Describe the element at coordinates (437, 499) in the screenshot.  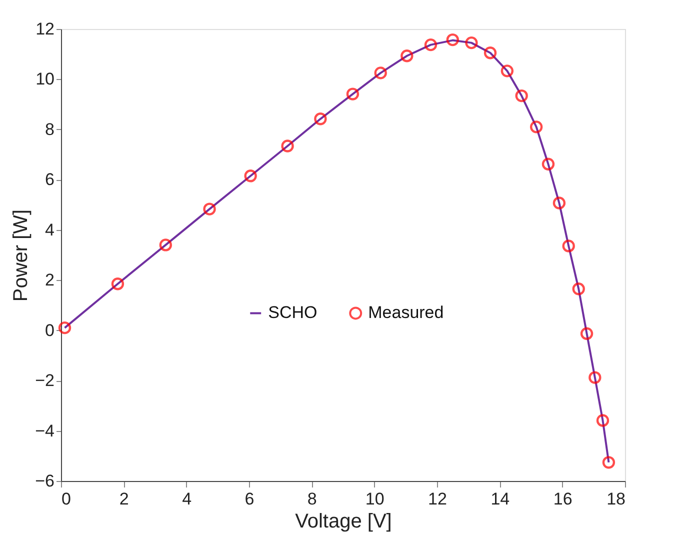
I see `x-tick-label: 12` at that location.